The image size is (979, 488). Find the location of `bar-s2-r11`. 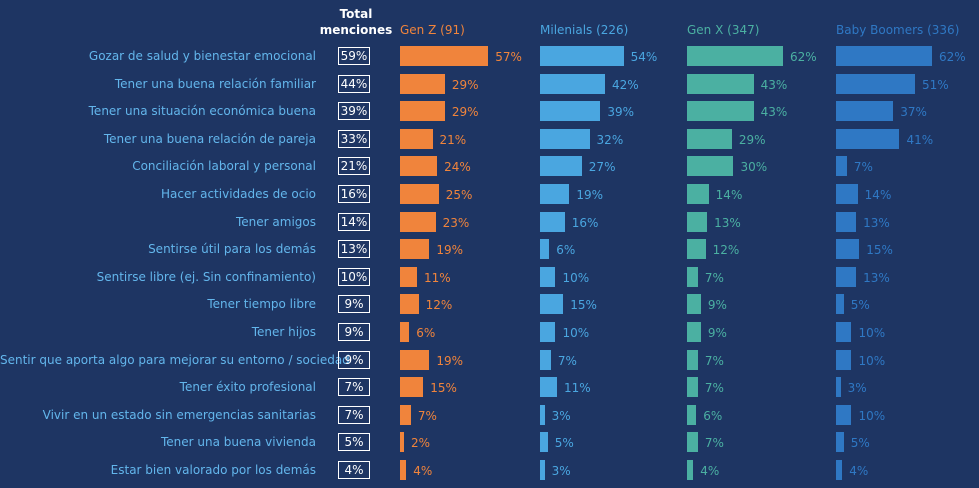

bar-s2-r11 is located at coordinates (692, 359).